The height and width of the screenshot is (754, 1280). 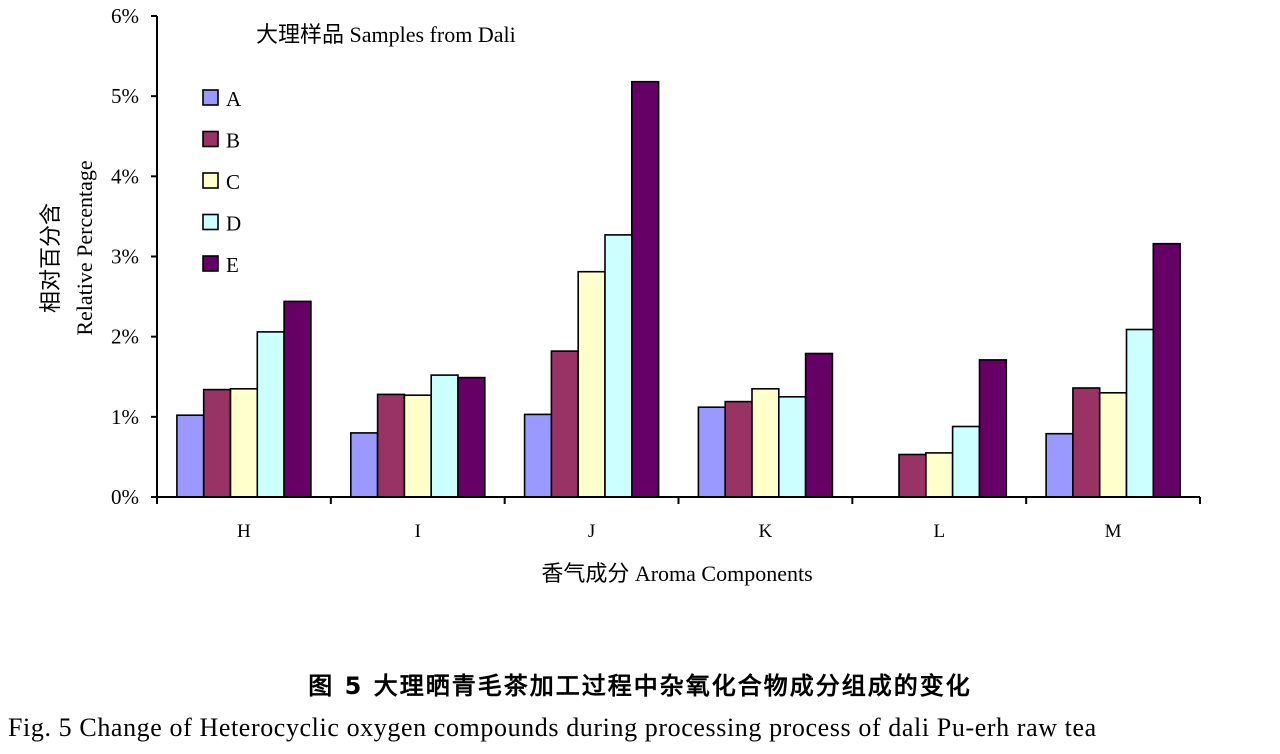 I want to click on legend-swatch-C, so click(x=210, y=180).